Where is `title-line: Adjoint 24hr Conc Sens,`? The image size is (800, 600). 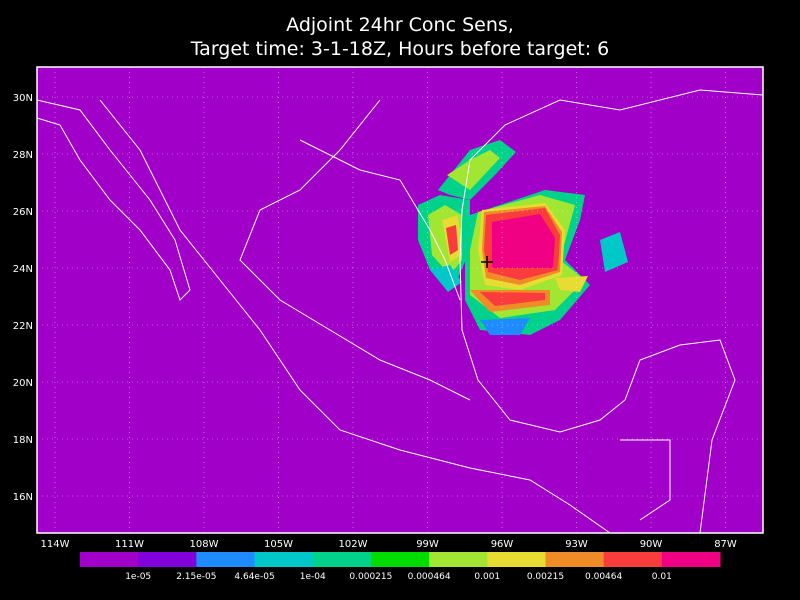
title-line: Adjoint 24hr Conc Sens, is located at coordinates (400, 25).